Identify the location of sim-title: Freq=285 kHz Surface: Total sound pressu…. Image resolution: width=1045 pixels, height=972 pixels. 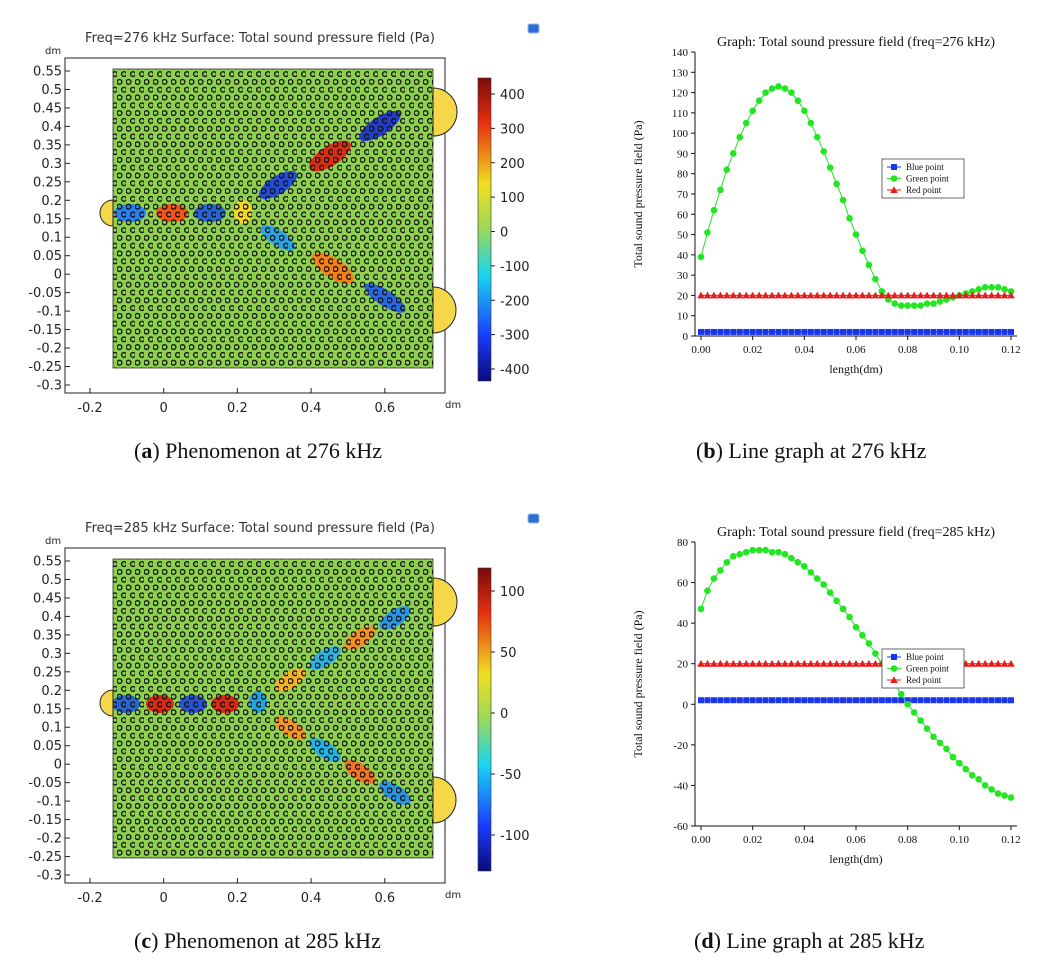
(260, 528).